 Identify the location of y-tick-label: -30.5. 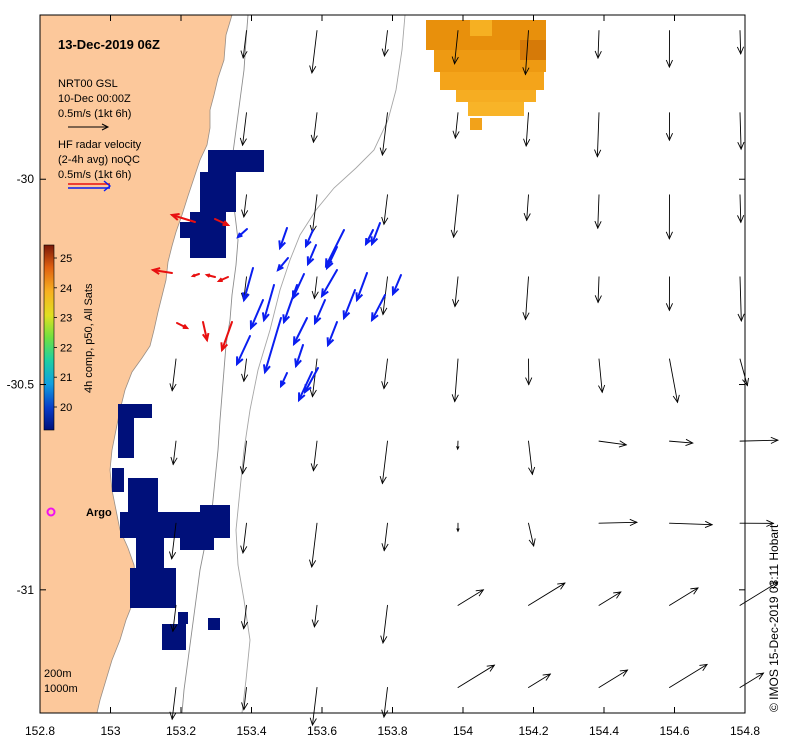
(21, 385).